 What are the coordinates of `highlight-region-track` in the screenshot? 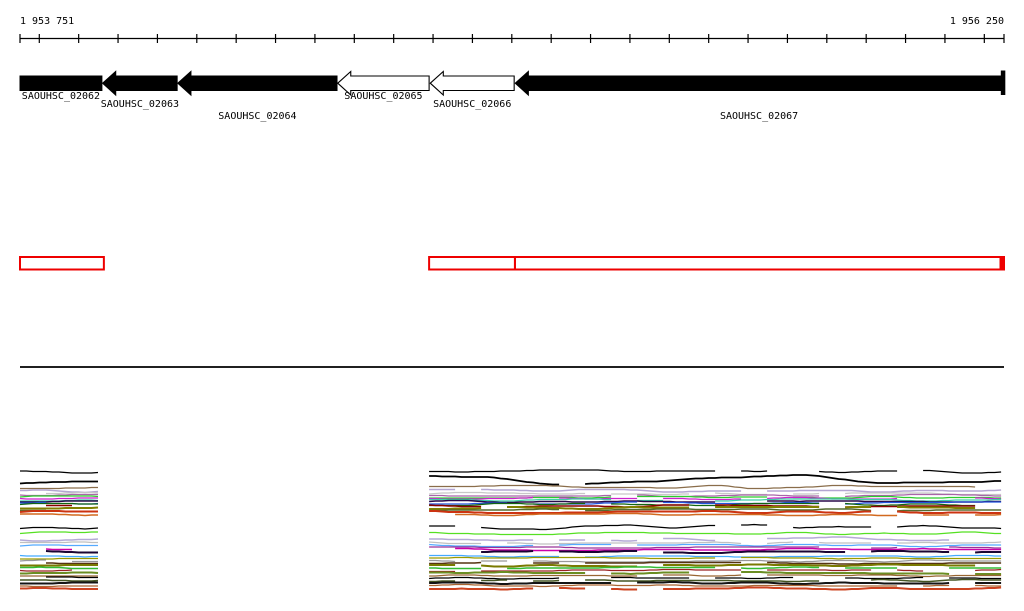 It's located at (512, 263).